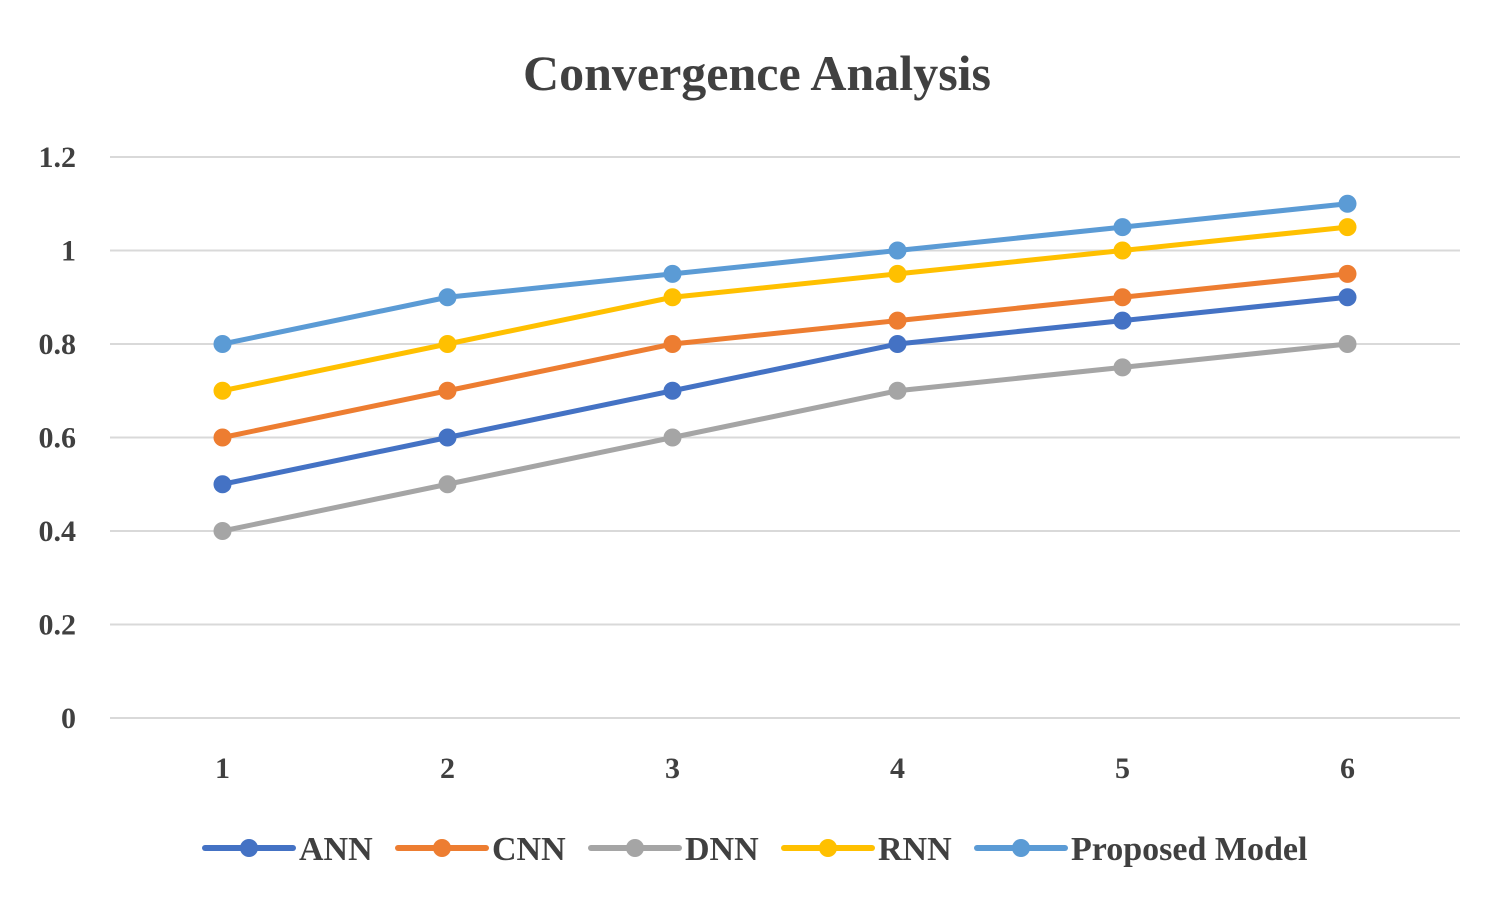 The image size is (1504, 905). Describe the element at coordinates (757, 73) in the screenshot. I see `chart-title: Convergence Analysis` at that location.